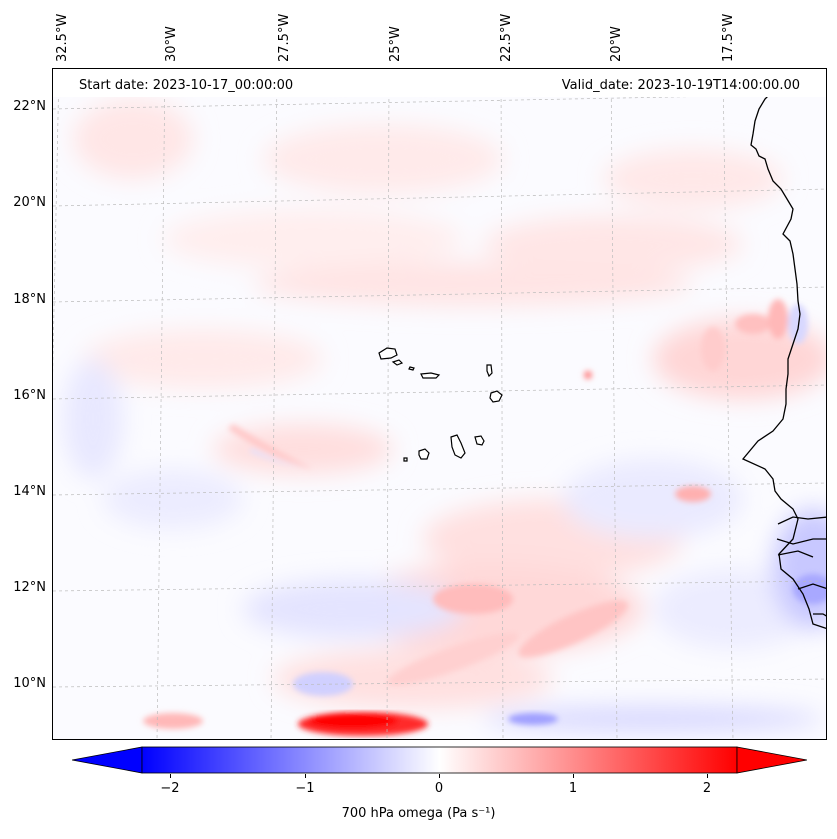 Image resolution: width=837 pixels, height=839 pixels. Describe the element at coordinates (397, 362) in the screenshot. I see `island-sao-vicente` at that location.